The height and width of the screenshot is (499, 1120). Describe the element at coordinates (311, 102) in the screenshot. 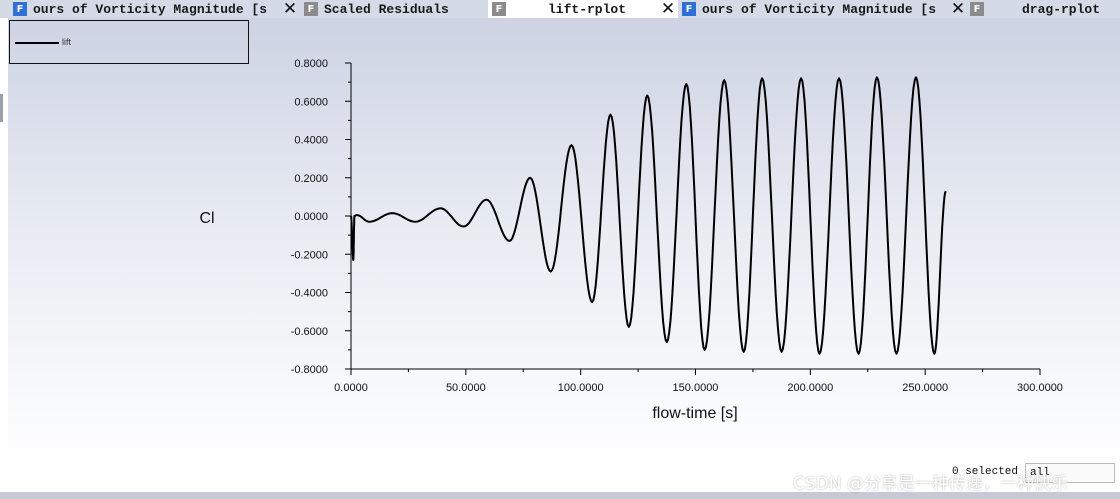

I see `y-tick-label: 0.6000` at that location.